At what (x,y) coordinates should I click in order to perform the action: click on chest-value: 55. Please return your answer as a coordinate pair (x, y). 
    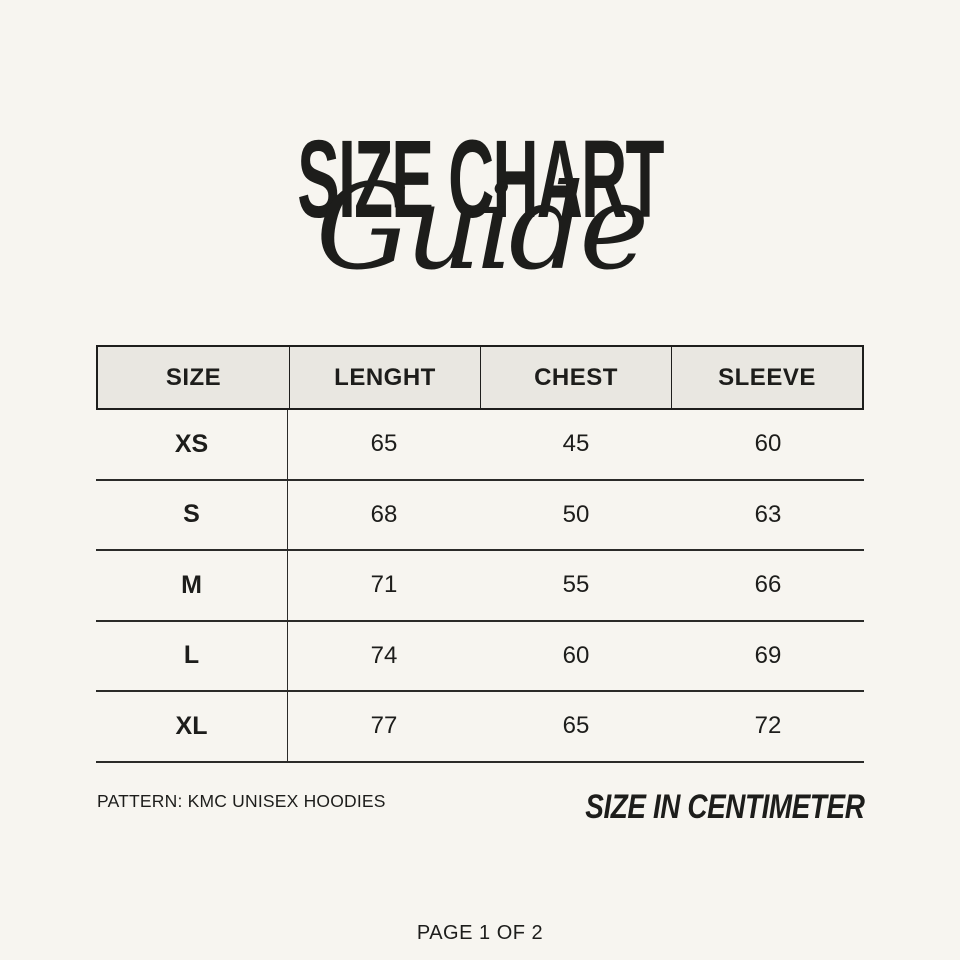
    Looking at the image, I should click on (576, 585).